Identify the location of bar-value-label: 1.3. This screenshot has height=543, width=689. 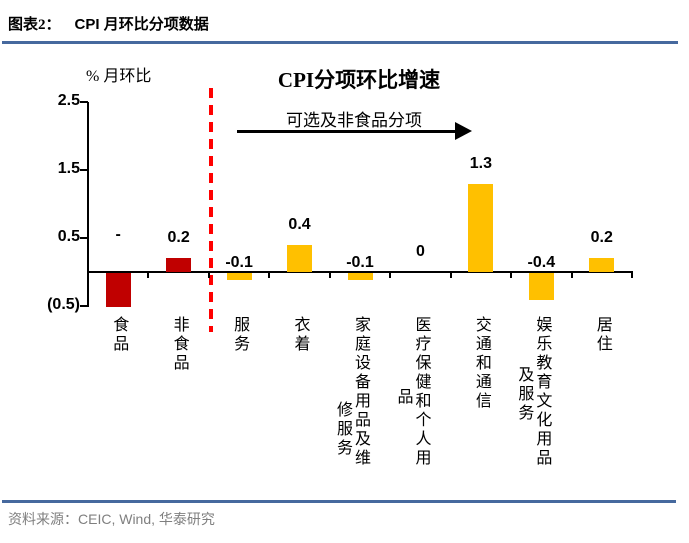
(480, 163).